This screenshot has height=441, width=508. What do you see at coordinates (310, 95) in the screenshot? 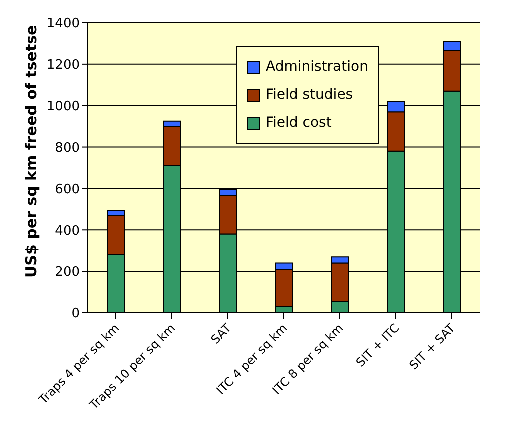
I see `legend-label: Field studies` at bounding box center [310, 95].